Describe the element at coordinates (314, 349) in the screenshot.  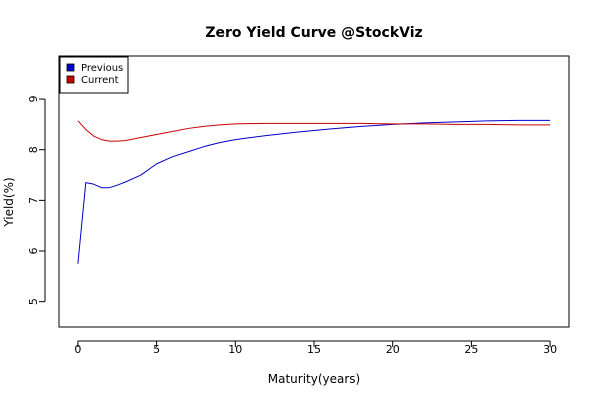
I see `x-tick-label: 15` at that location.